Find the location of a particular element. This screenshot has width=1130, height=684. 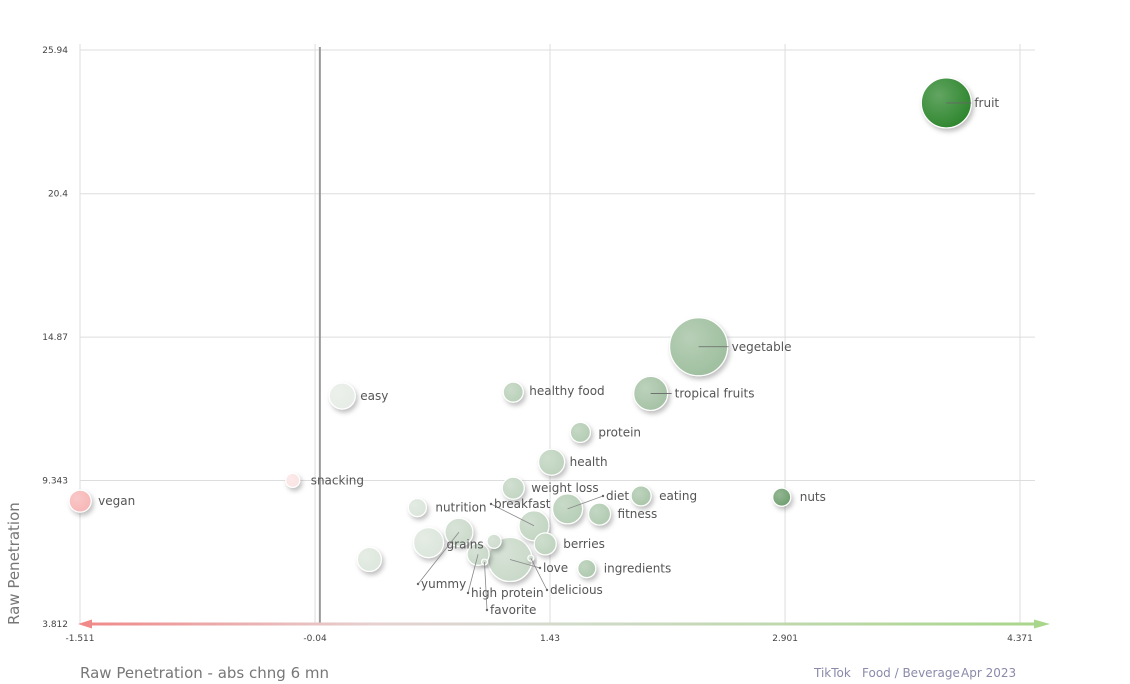

x-axis-arrow-shaft is located at coordinates (565, 624).